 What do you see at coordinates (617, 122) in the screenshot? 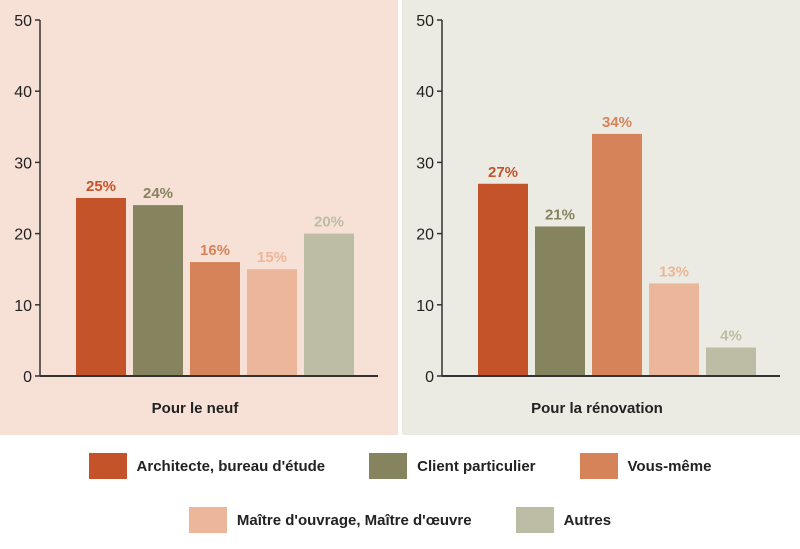
I see `data-label: 34%` at bounding box center [617, 122].